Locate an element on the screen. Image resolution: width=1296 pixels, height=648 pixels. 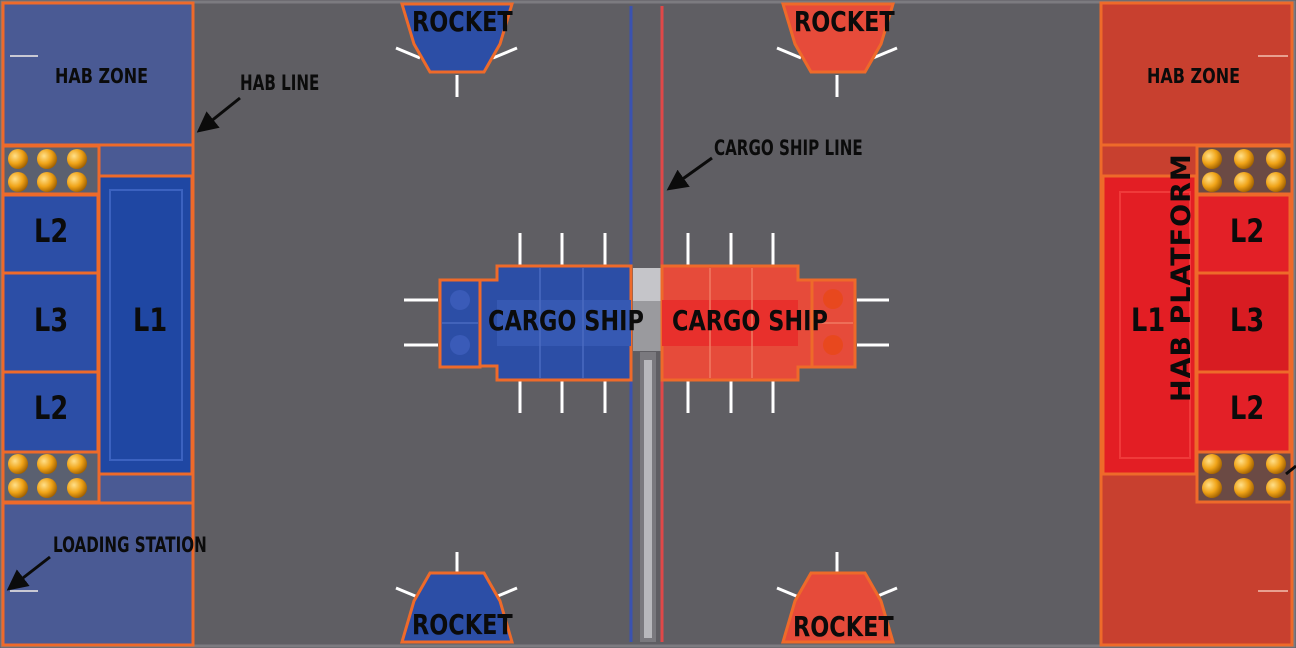
rocket-top-right-label: ROCKET is located at coordinates (844, 21).